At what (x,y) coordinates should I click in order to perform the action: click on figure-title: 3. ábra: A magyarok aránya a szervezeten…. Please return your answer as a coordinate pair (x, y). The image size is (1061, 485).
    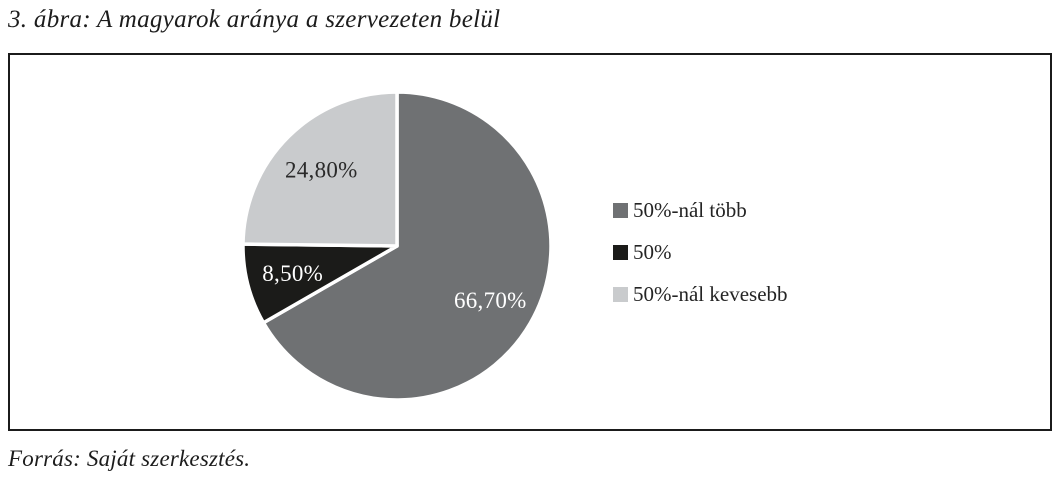
    Looking at the image, I should click on (254, 19).